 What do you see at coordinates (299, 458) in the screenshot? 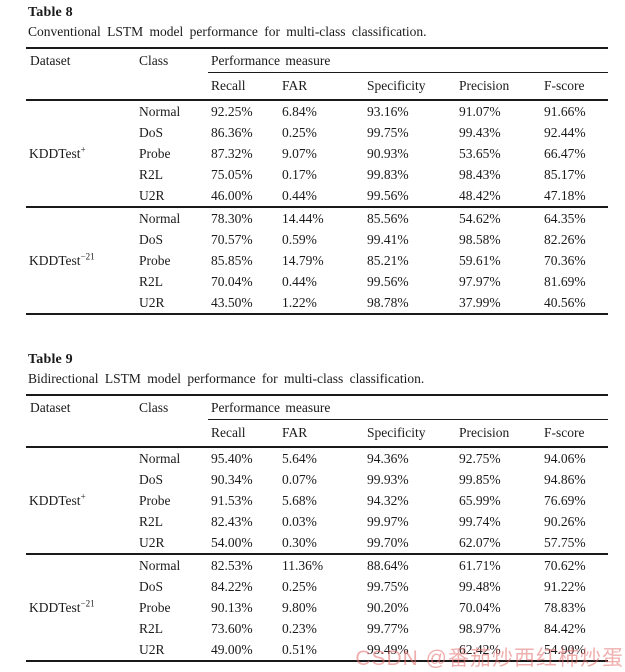
I see `value-cell: 5.64%` at bounding box center [299, 458].